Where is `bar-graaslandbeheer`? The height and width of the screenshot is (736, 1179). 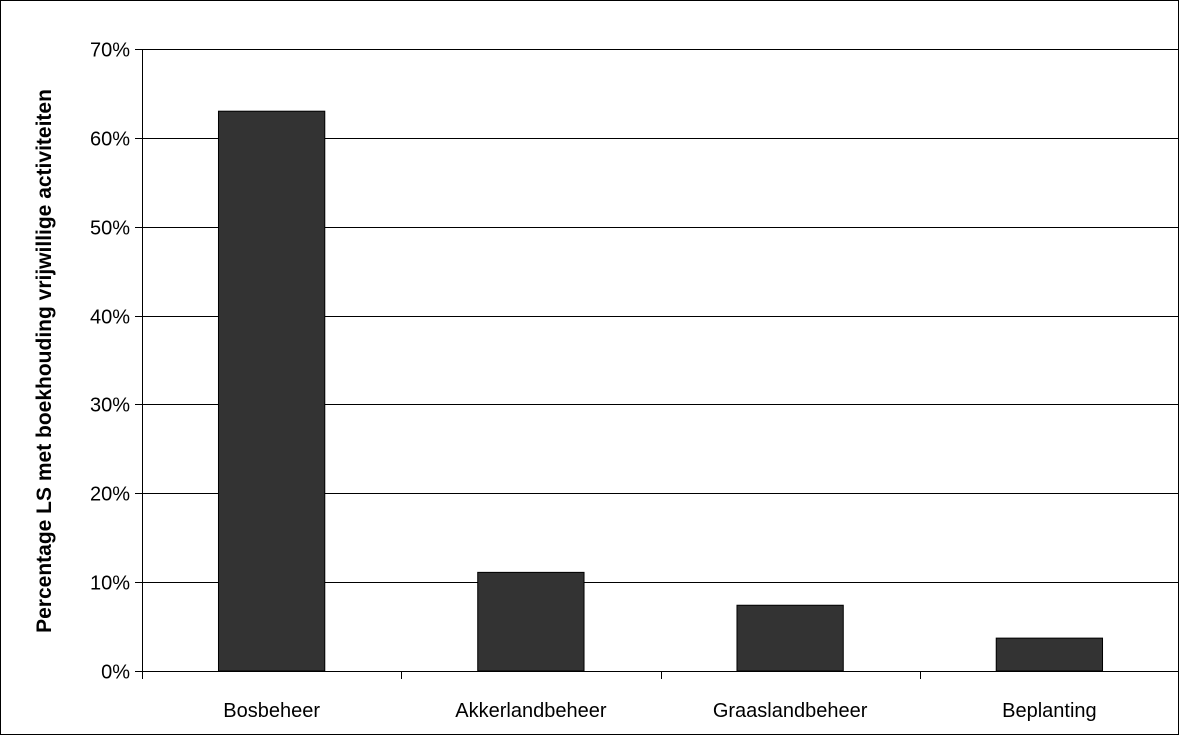
bar-graaslandbeheer is located at coordinates (790, 638).